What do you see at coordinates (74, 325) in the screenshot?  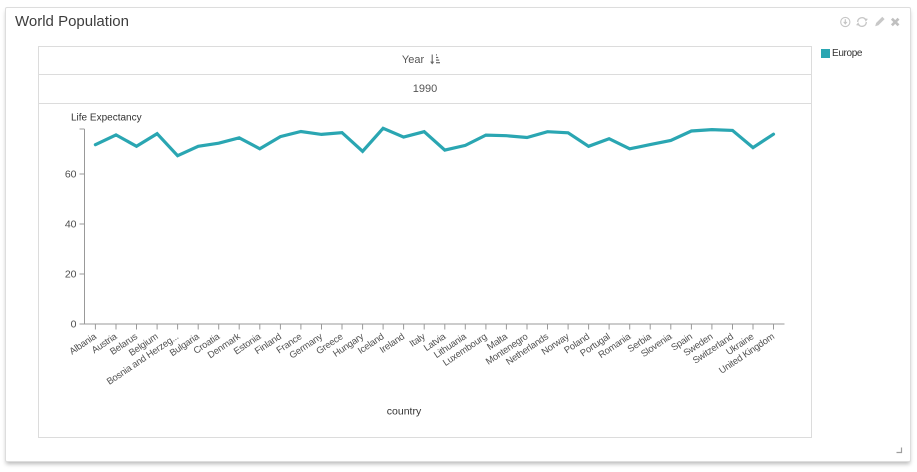 I see `svg-text: 0` at bounding box center [74, 325].